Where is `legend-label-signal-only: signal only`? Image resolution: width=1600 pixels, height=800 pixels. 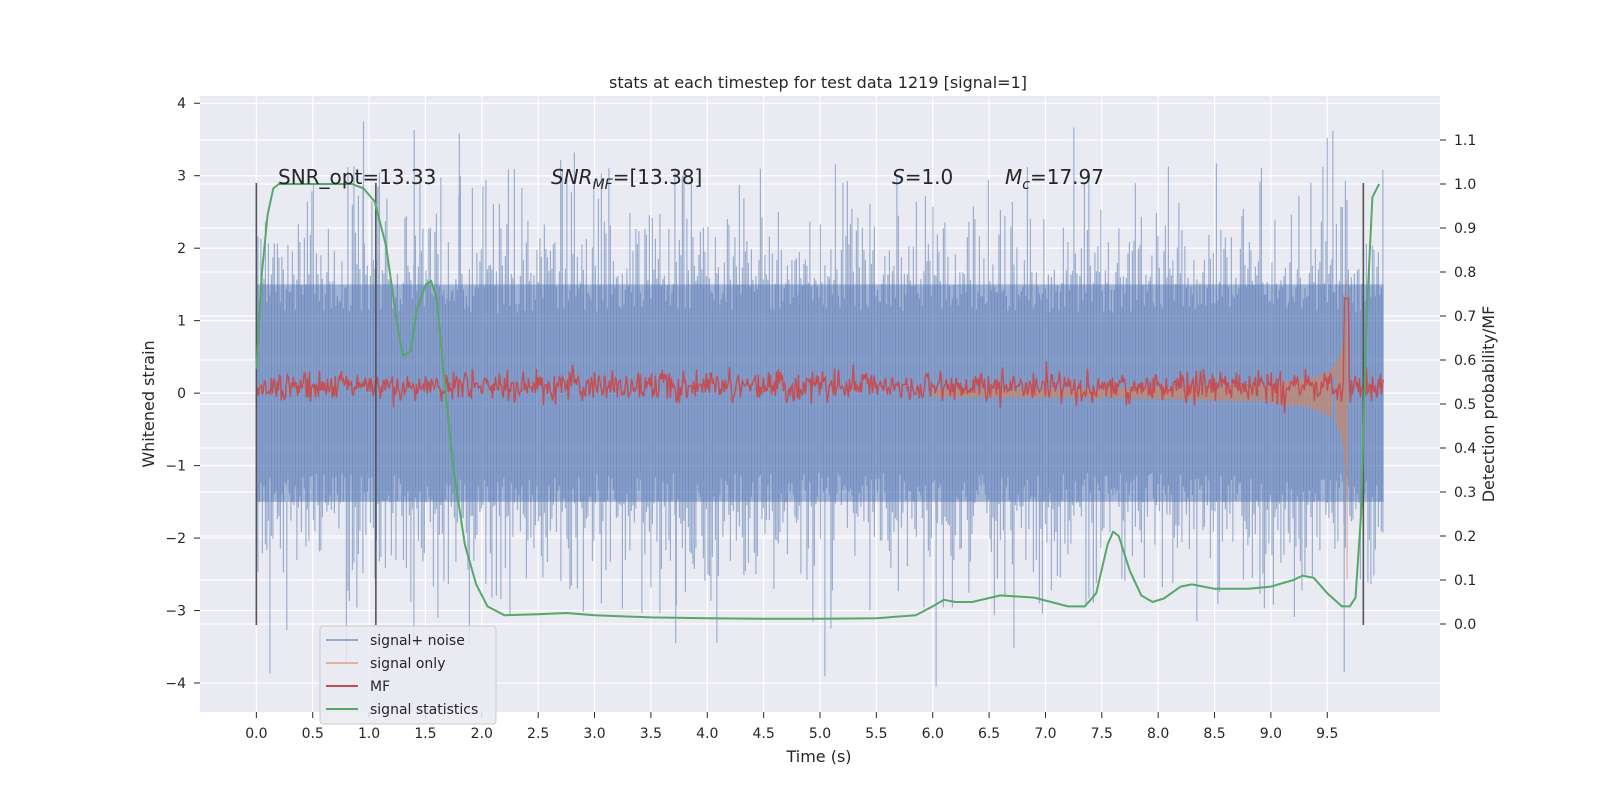 legend-label-signal-only: signal only is located at coordinates (407, 664).